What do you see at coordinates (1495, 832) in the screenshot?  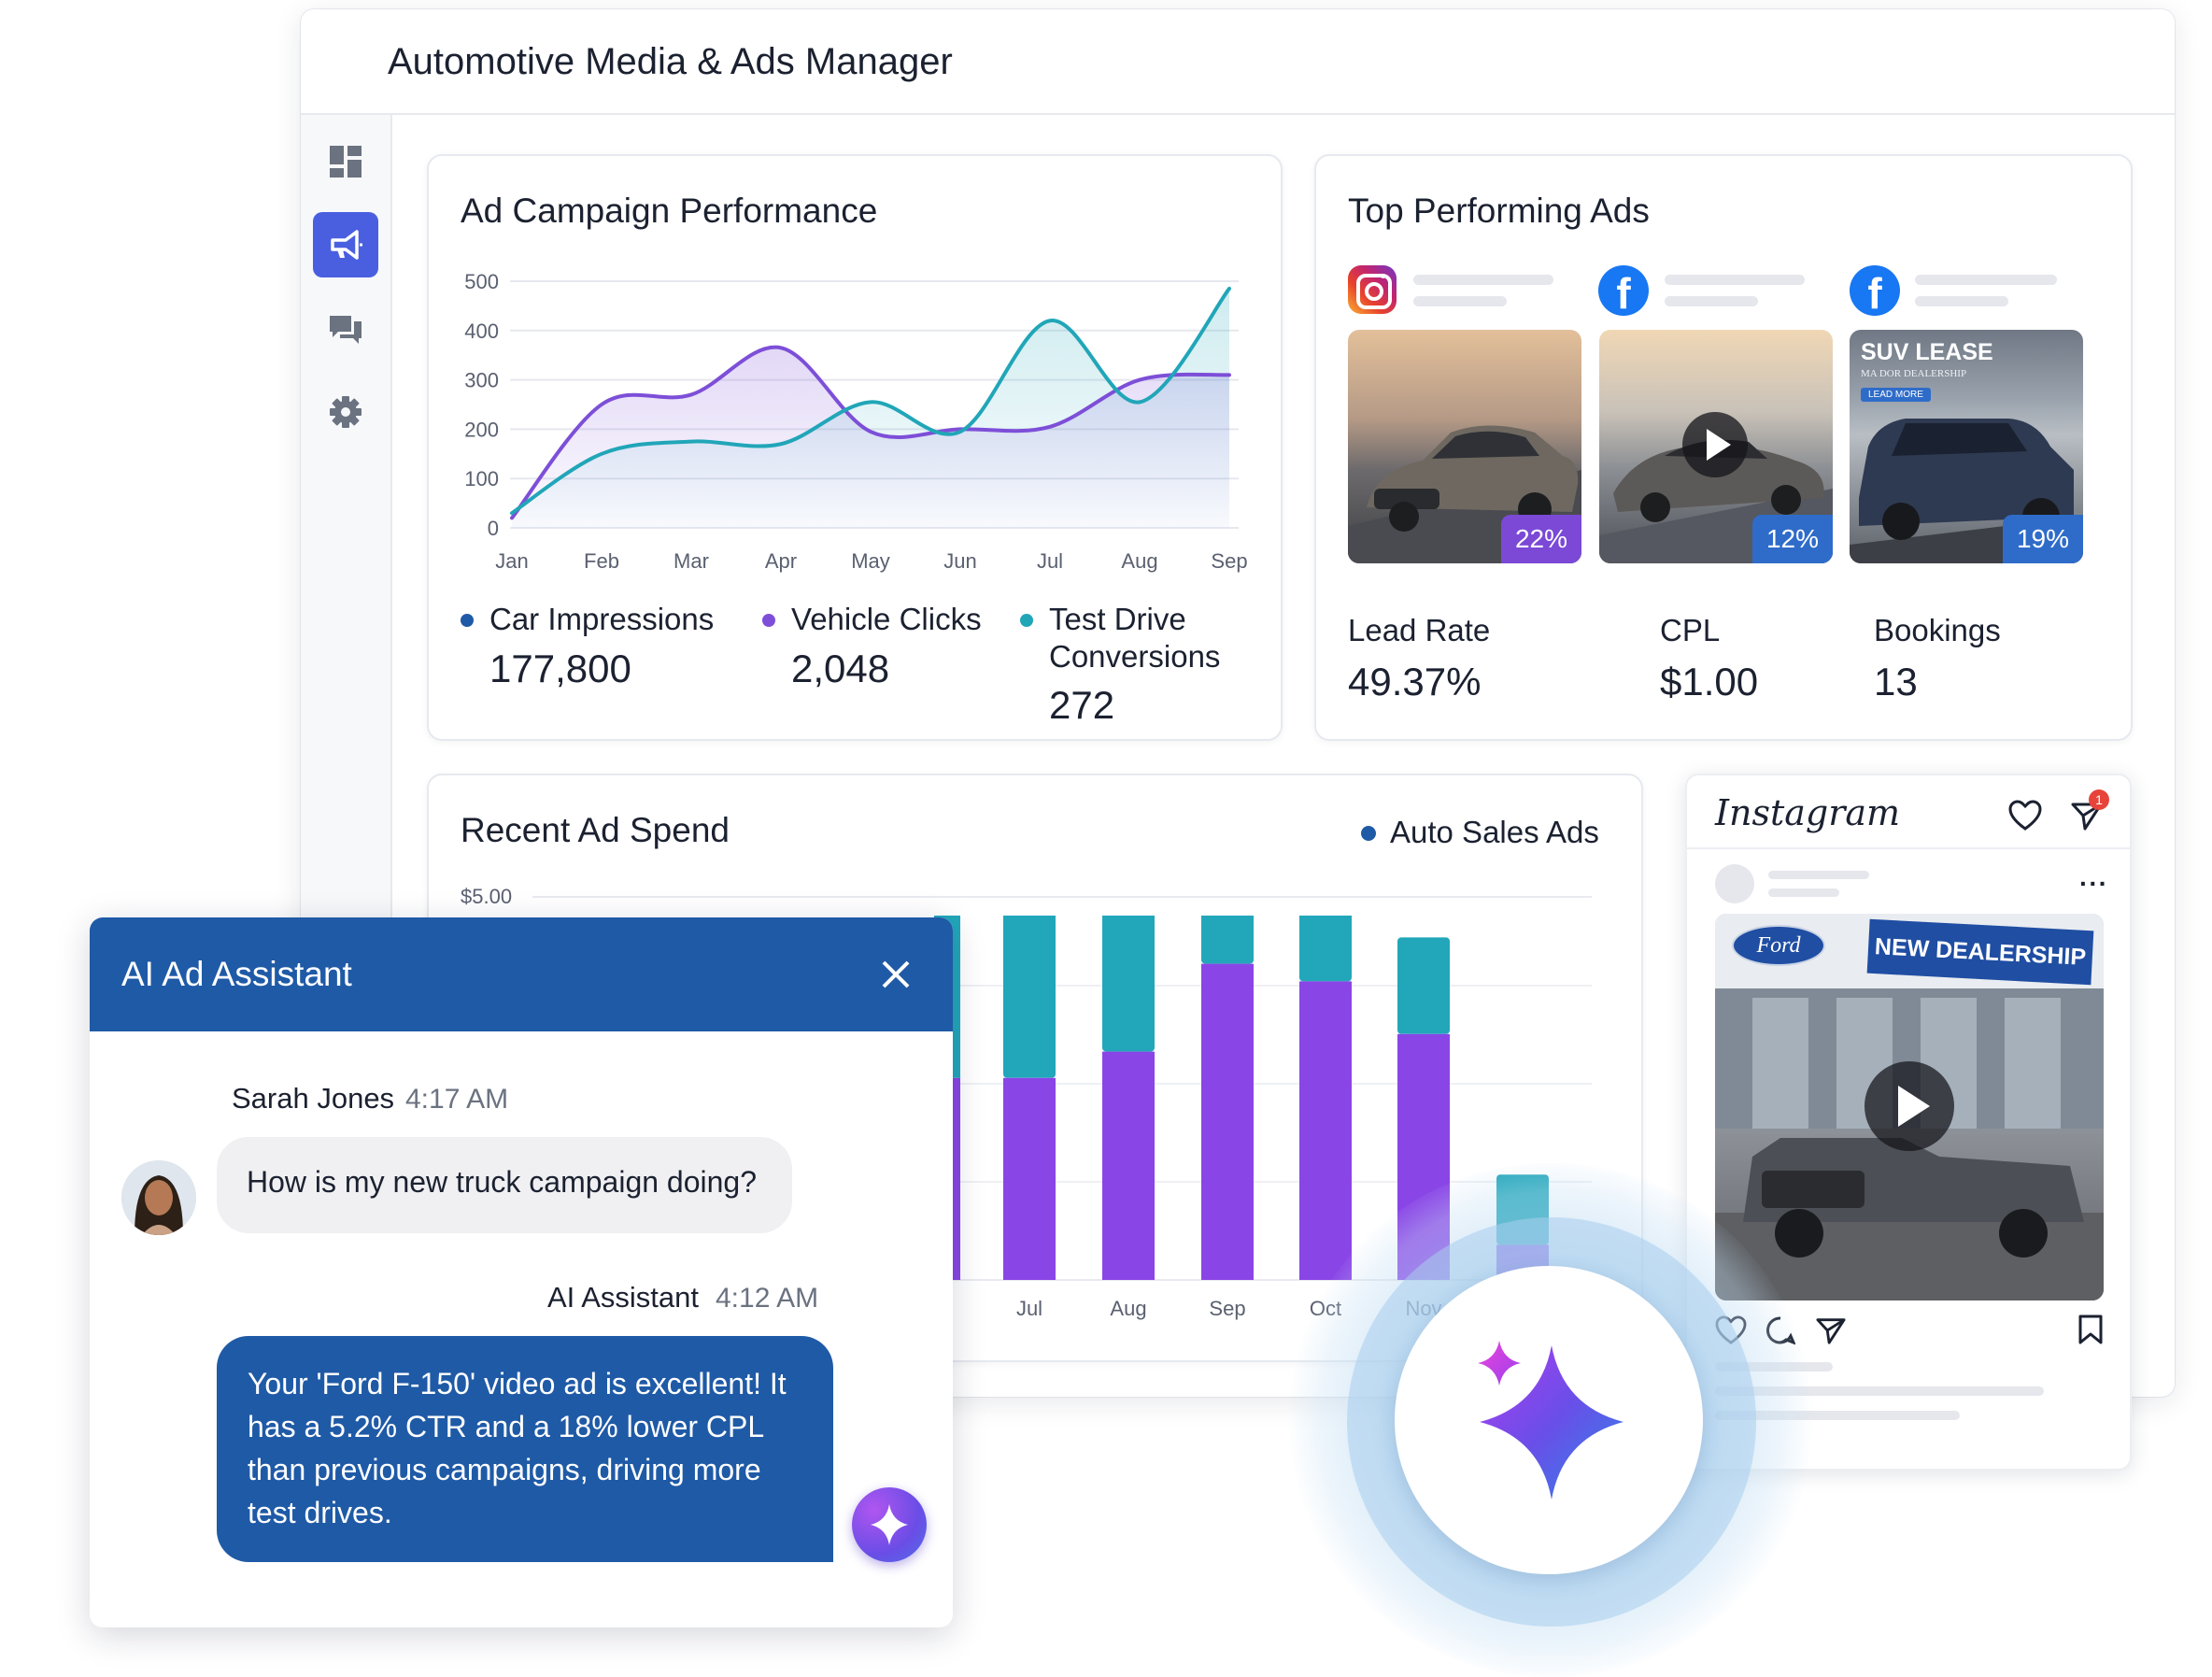 I see `spend-legend-label: Auto Sales Ads` at bounding box center [1495, 832].